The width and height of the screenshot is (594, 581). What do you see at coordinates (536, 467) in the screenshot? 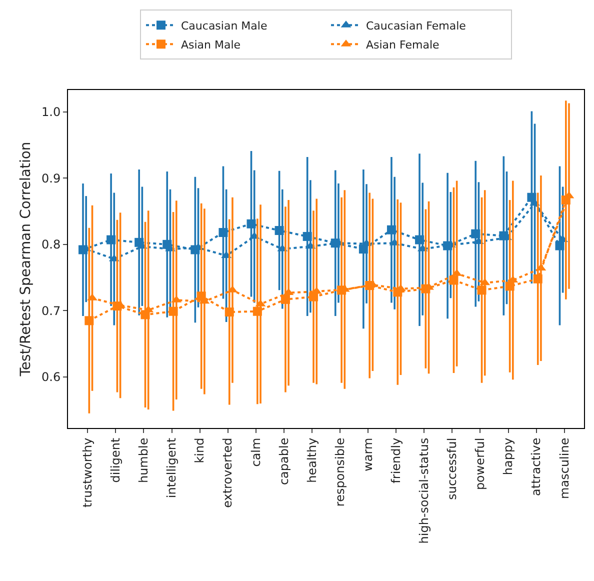
I see `x-tick-label: attractive` at bounding box center [536, 467].